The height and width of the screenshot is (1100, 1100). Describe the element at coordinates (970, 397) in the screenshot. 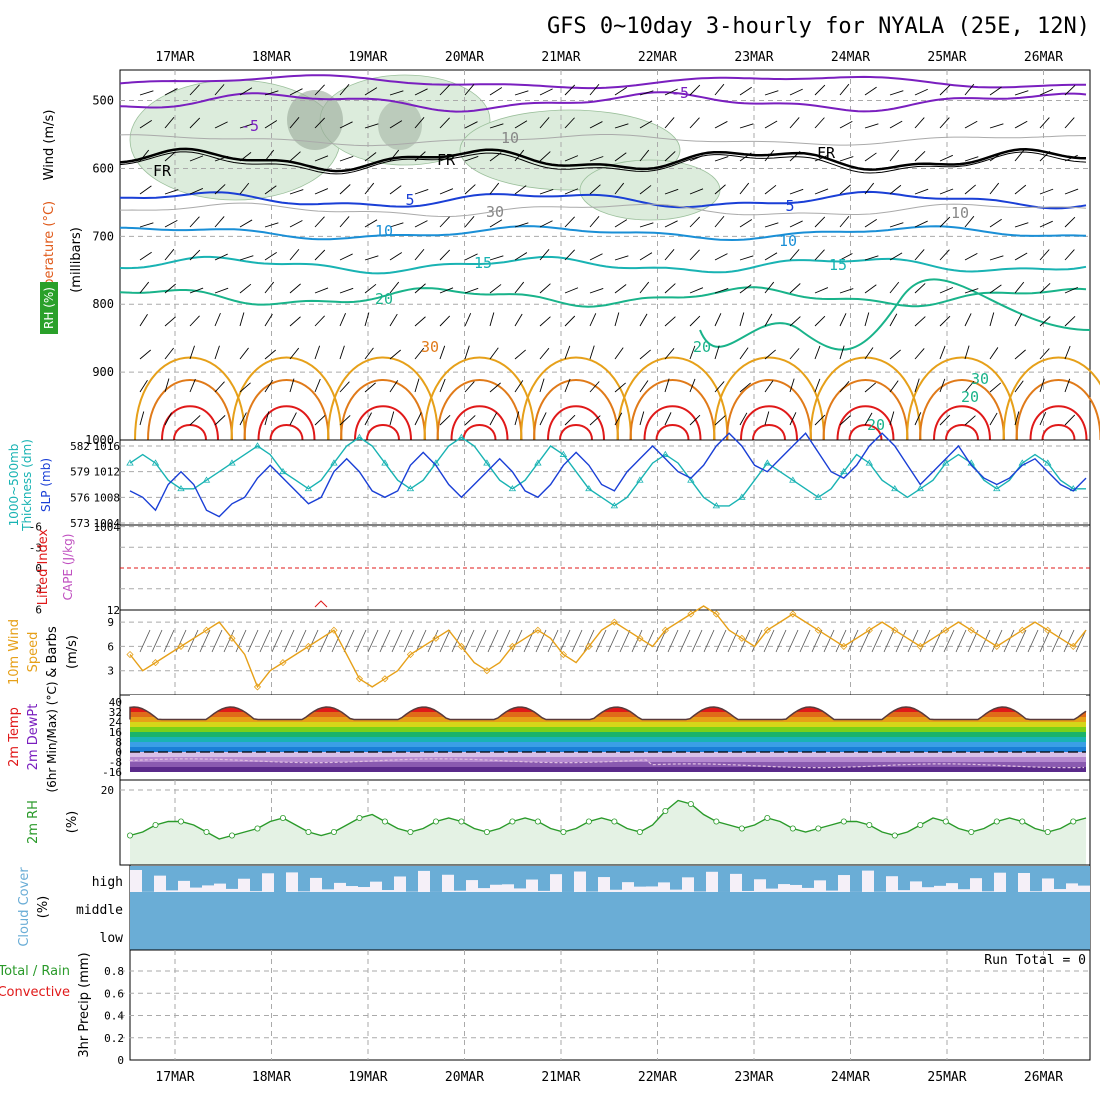

I see `contour-label-16: 20` at that location.